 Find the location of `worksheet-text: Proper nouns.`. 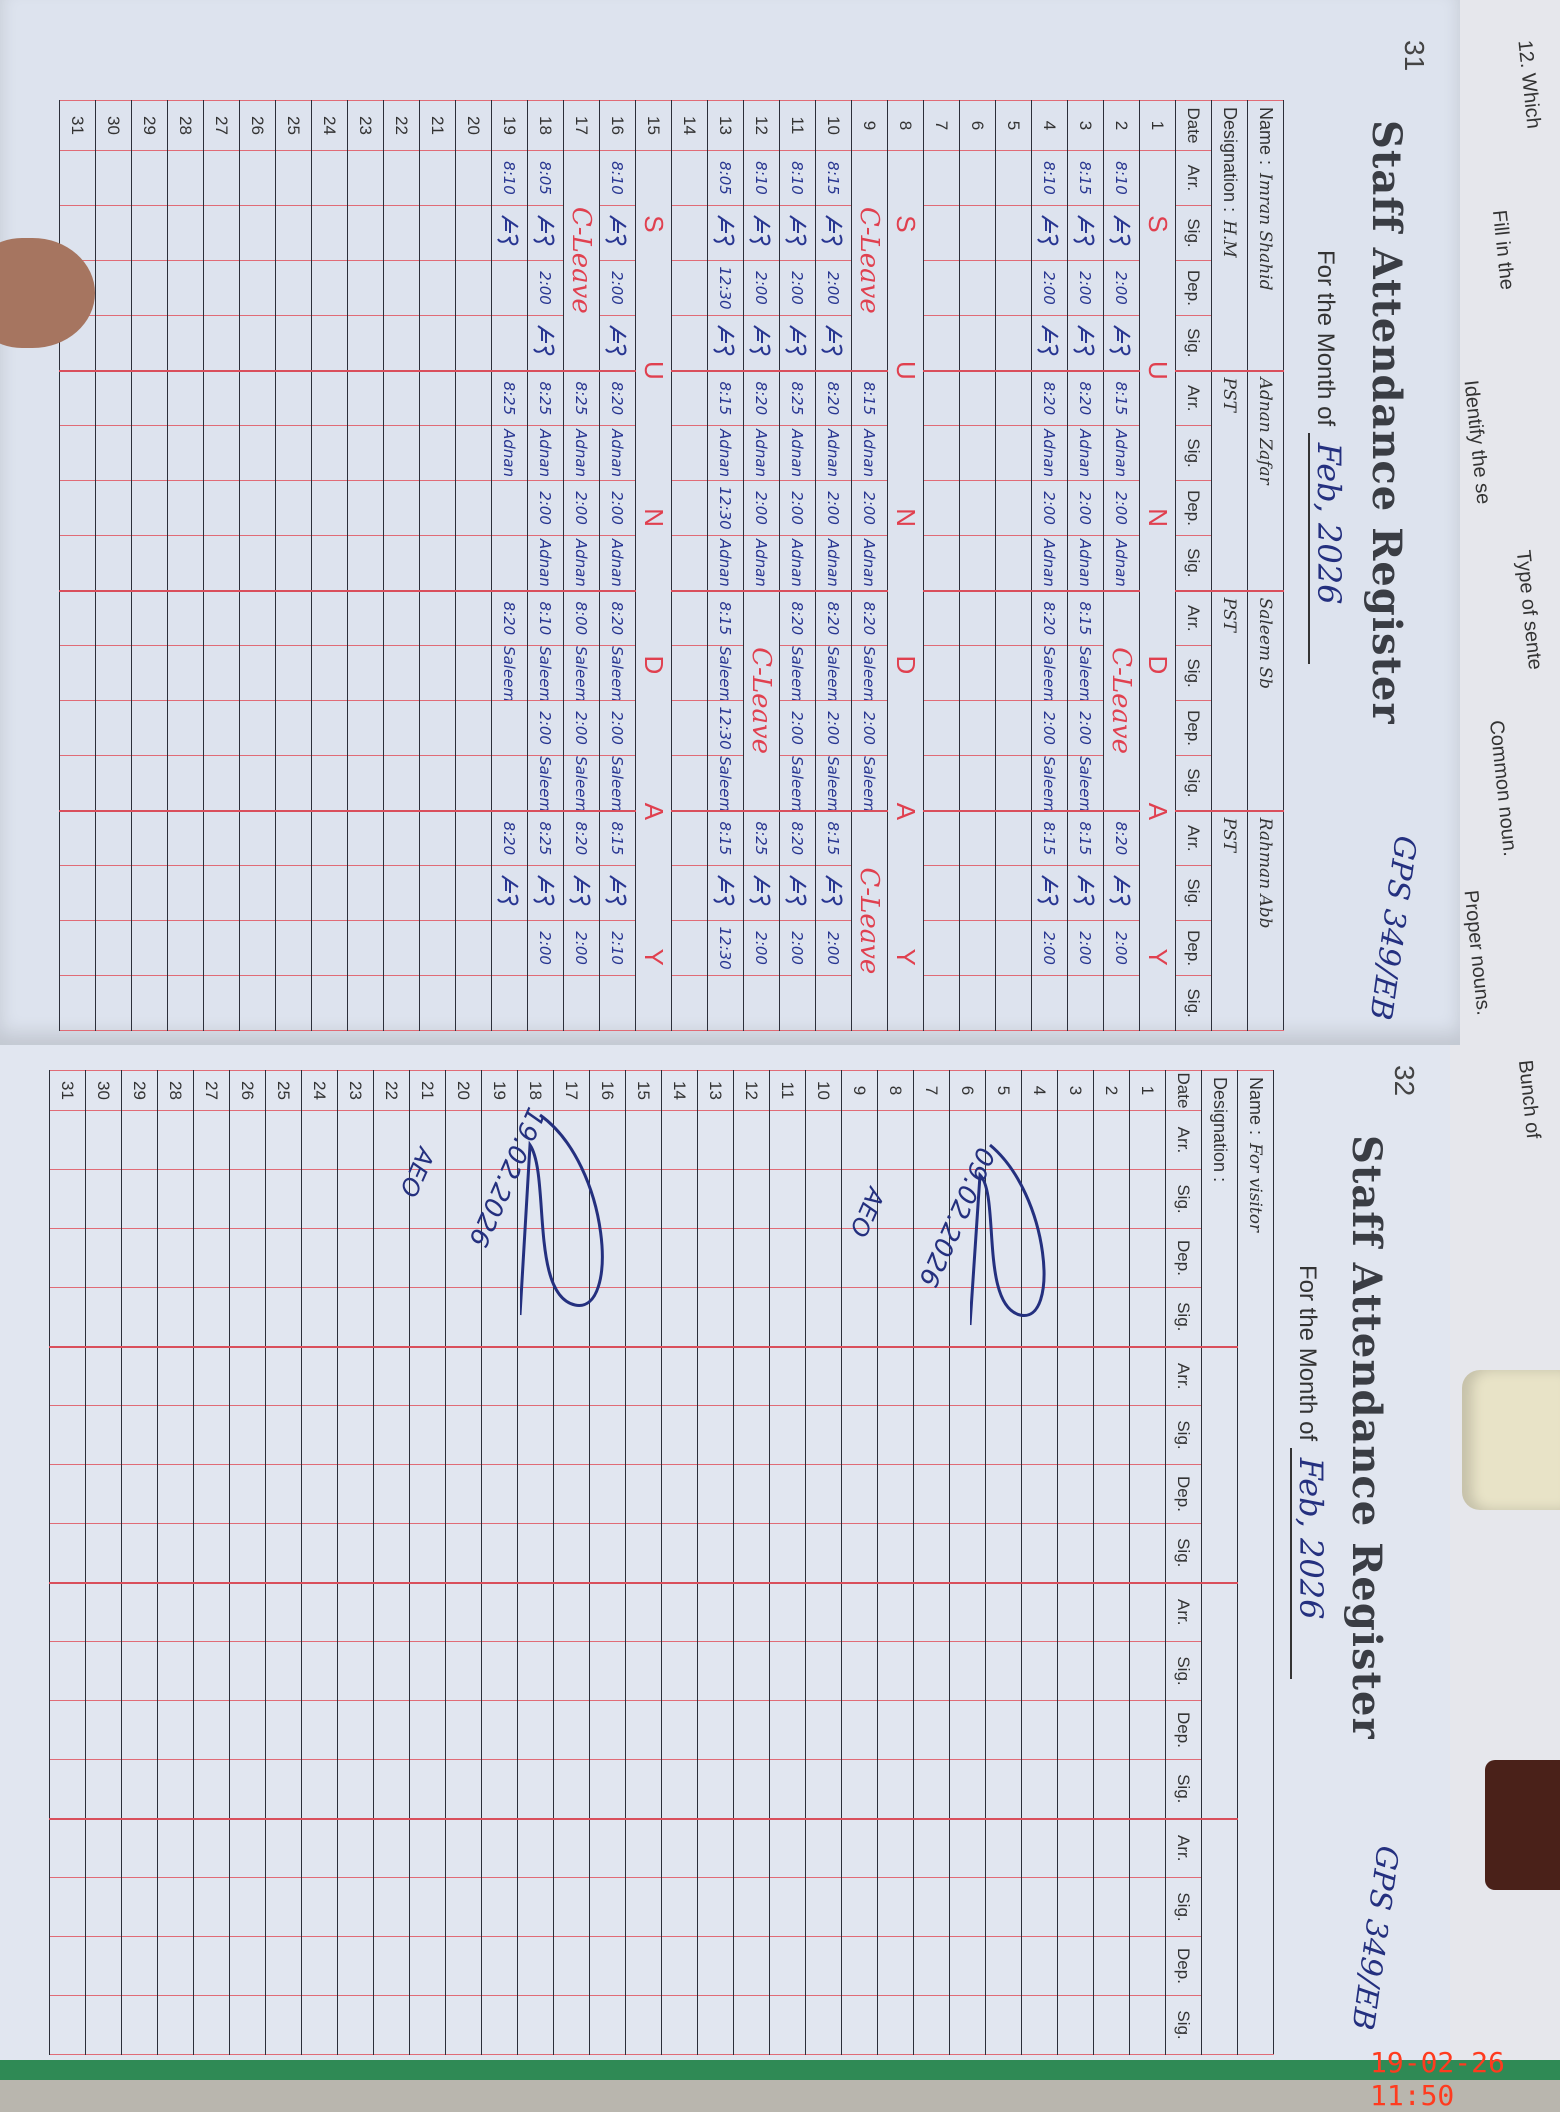

worksheet-text: Proper nouns. is located at coordinates (1477, 953).